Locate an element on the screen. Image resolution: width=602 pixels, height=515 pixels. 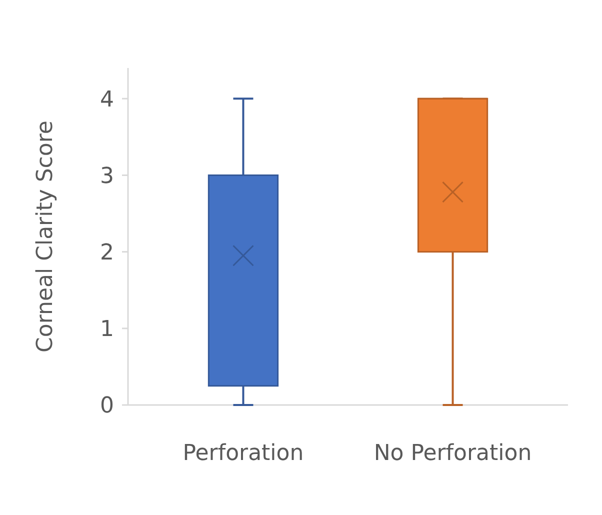
y-tick-label: 1 is located at coordinates (107, 329).